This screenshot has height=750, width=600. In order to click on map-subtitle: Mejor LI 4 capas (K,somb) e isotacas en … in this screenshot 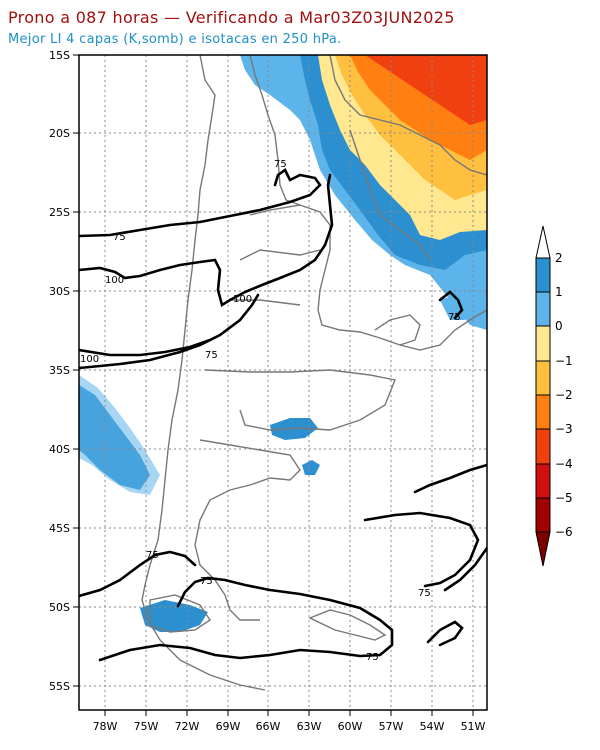, I will do `click(175, 39)`.